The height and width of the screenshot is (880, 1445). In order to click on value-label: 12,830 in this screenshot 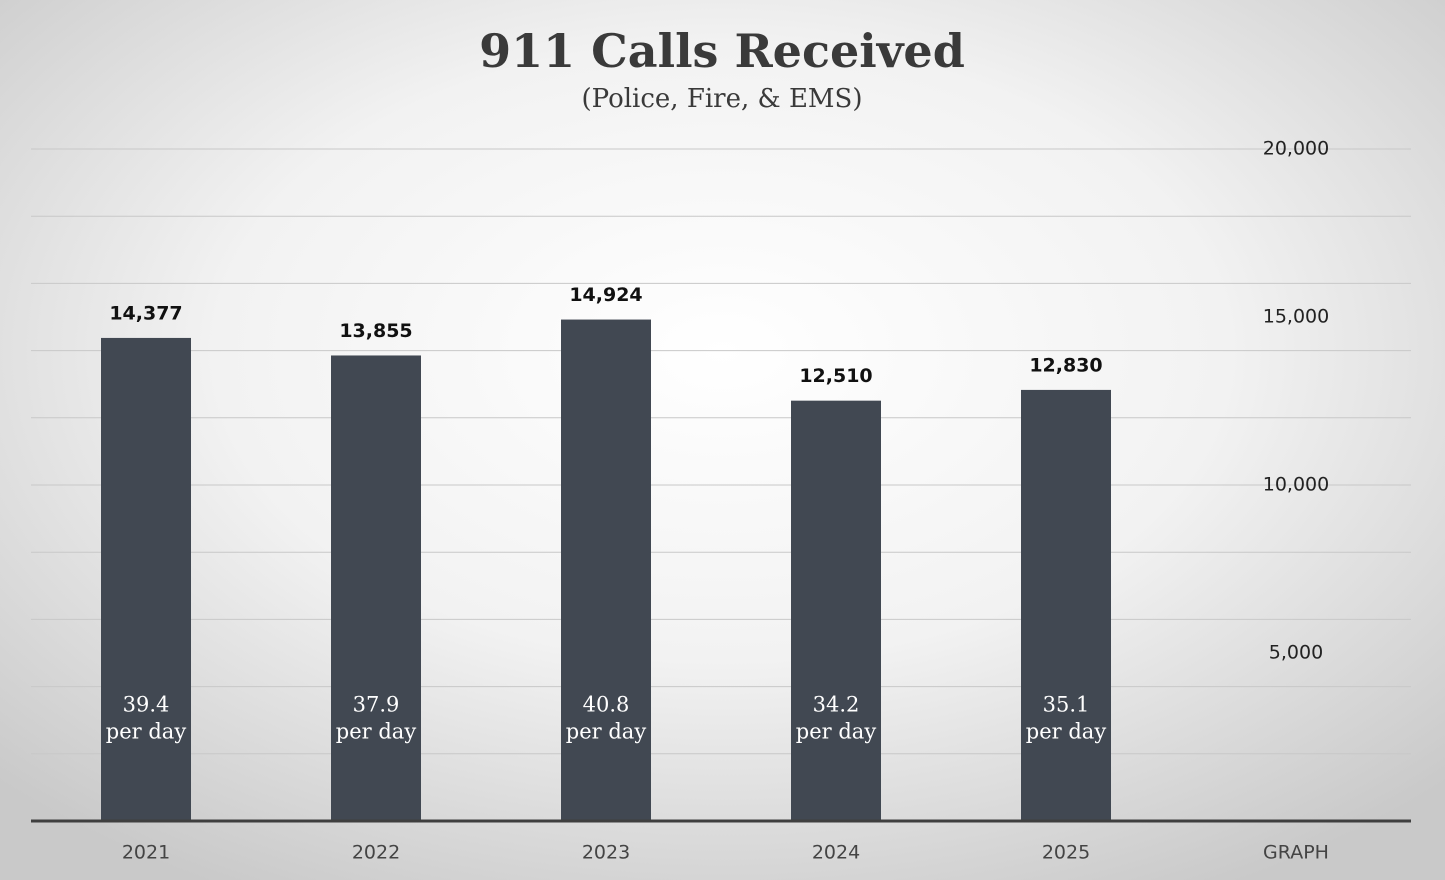, I will do `click(1065, 365)`.